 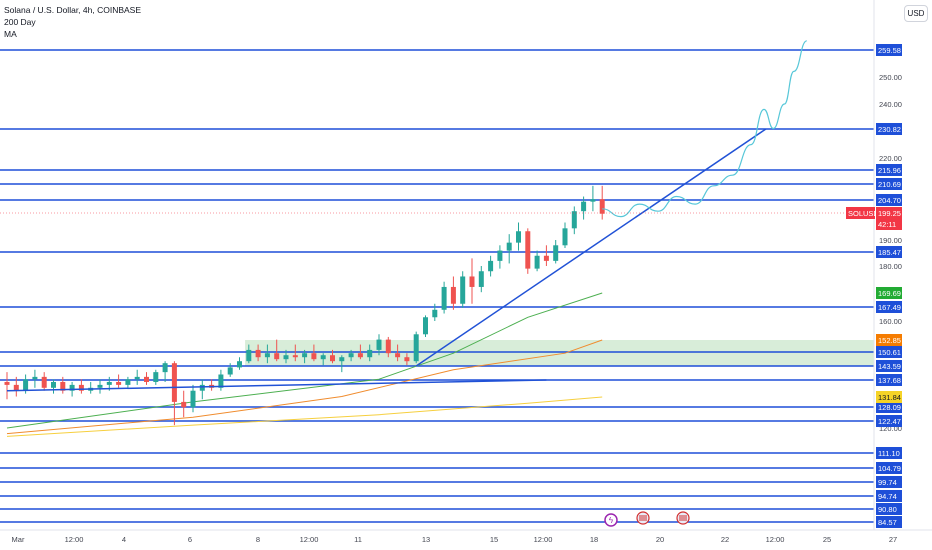 I want to click on level-label-text: 230.82, so click(x=889, y=129).